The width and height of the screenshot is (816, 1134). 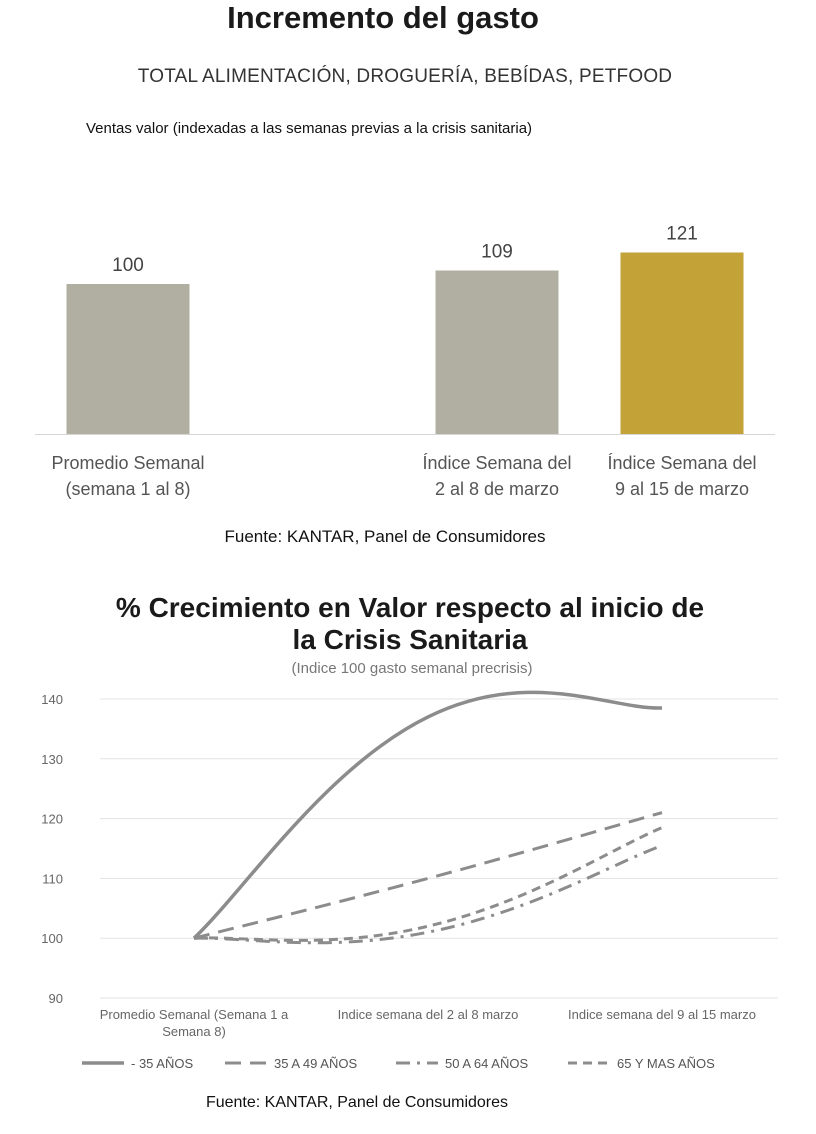 I want to click on x-tick-label: Promedio Semanal, so click(x=127, y=463).